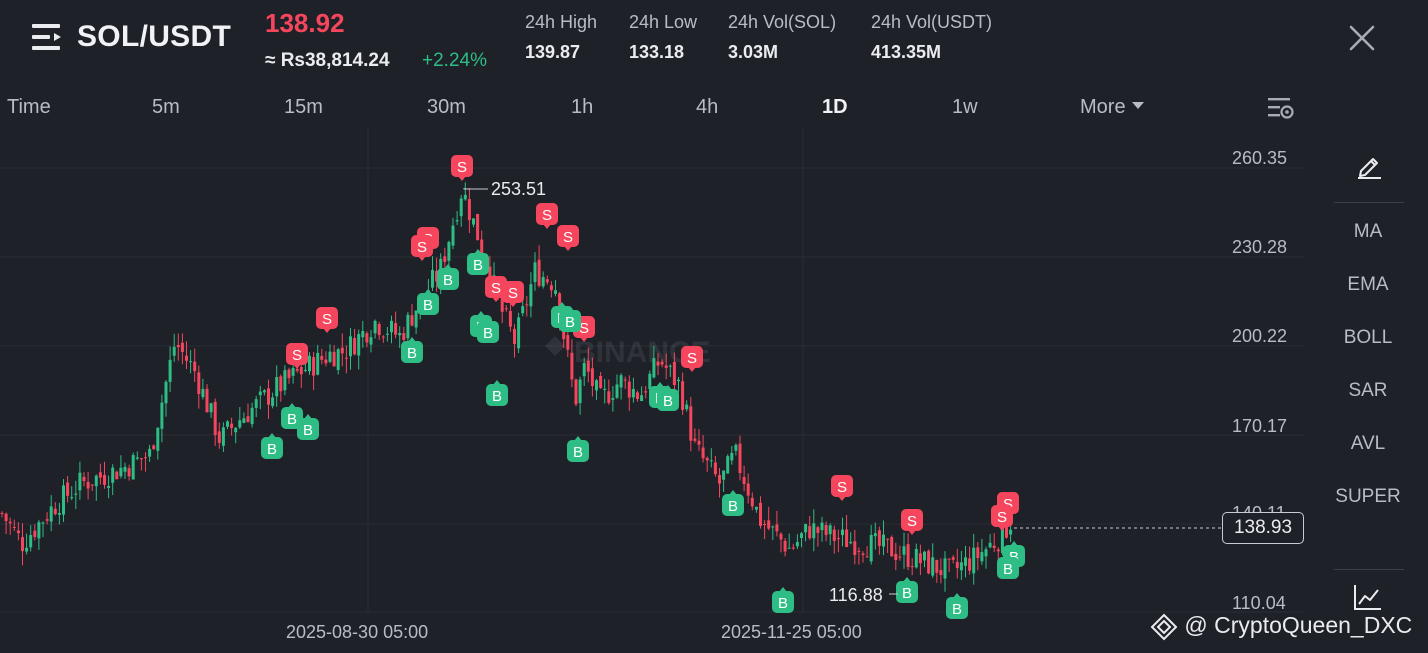  What do you see at coordinates (835, 107) in the screenshot?
I see `tab-1d: 1D` at bounding box center [835, 107].